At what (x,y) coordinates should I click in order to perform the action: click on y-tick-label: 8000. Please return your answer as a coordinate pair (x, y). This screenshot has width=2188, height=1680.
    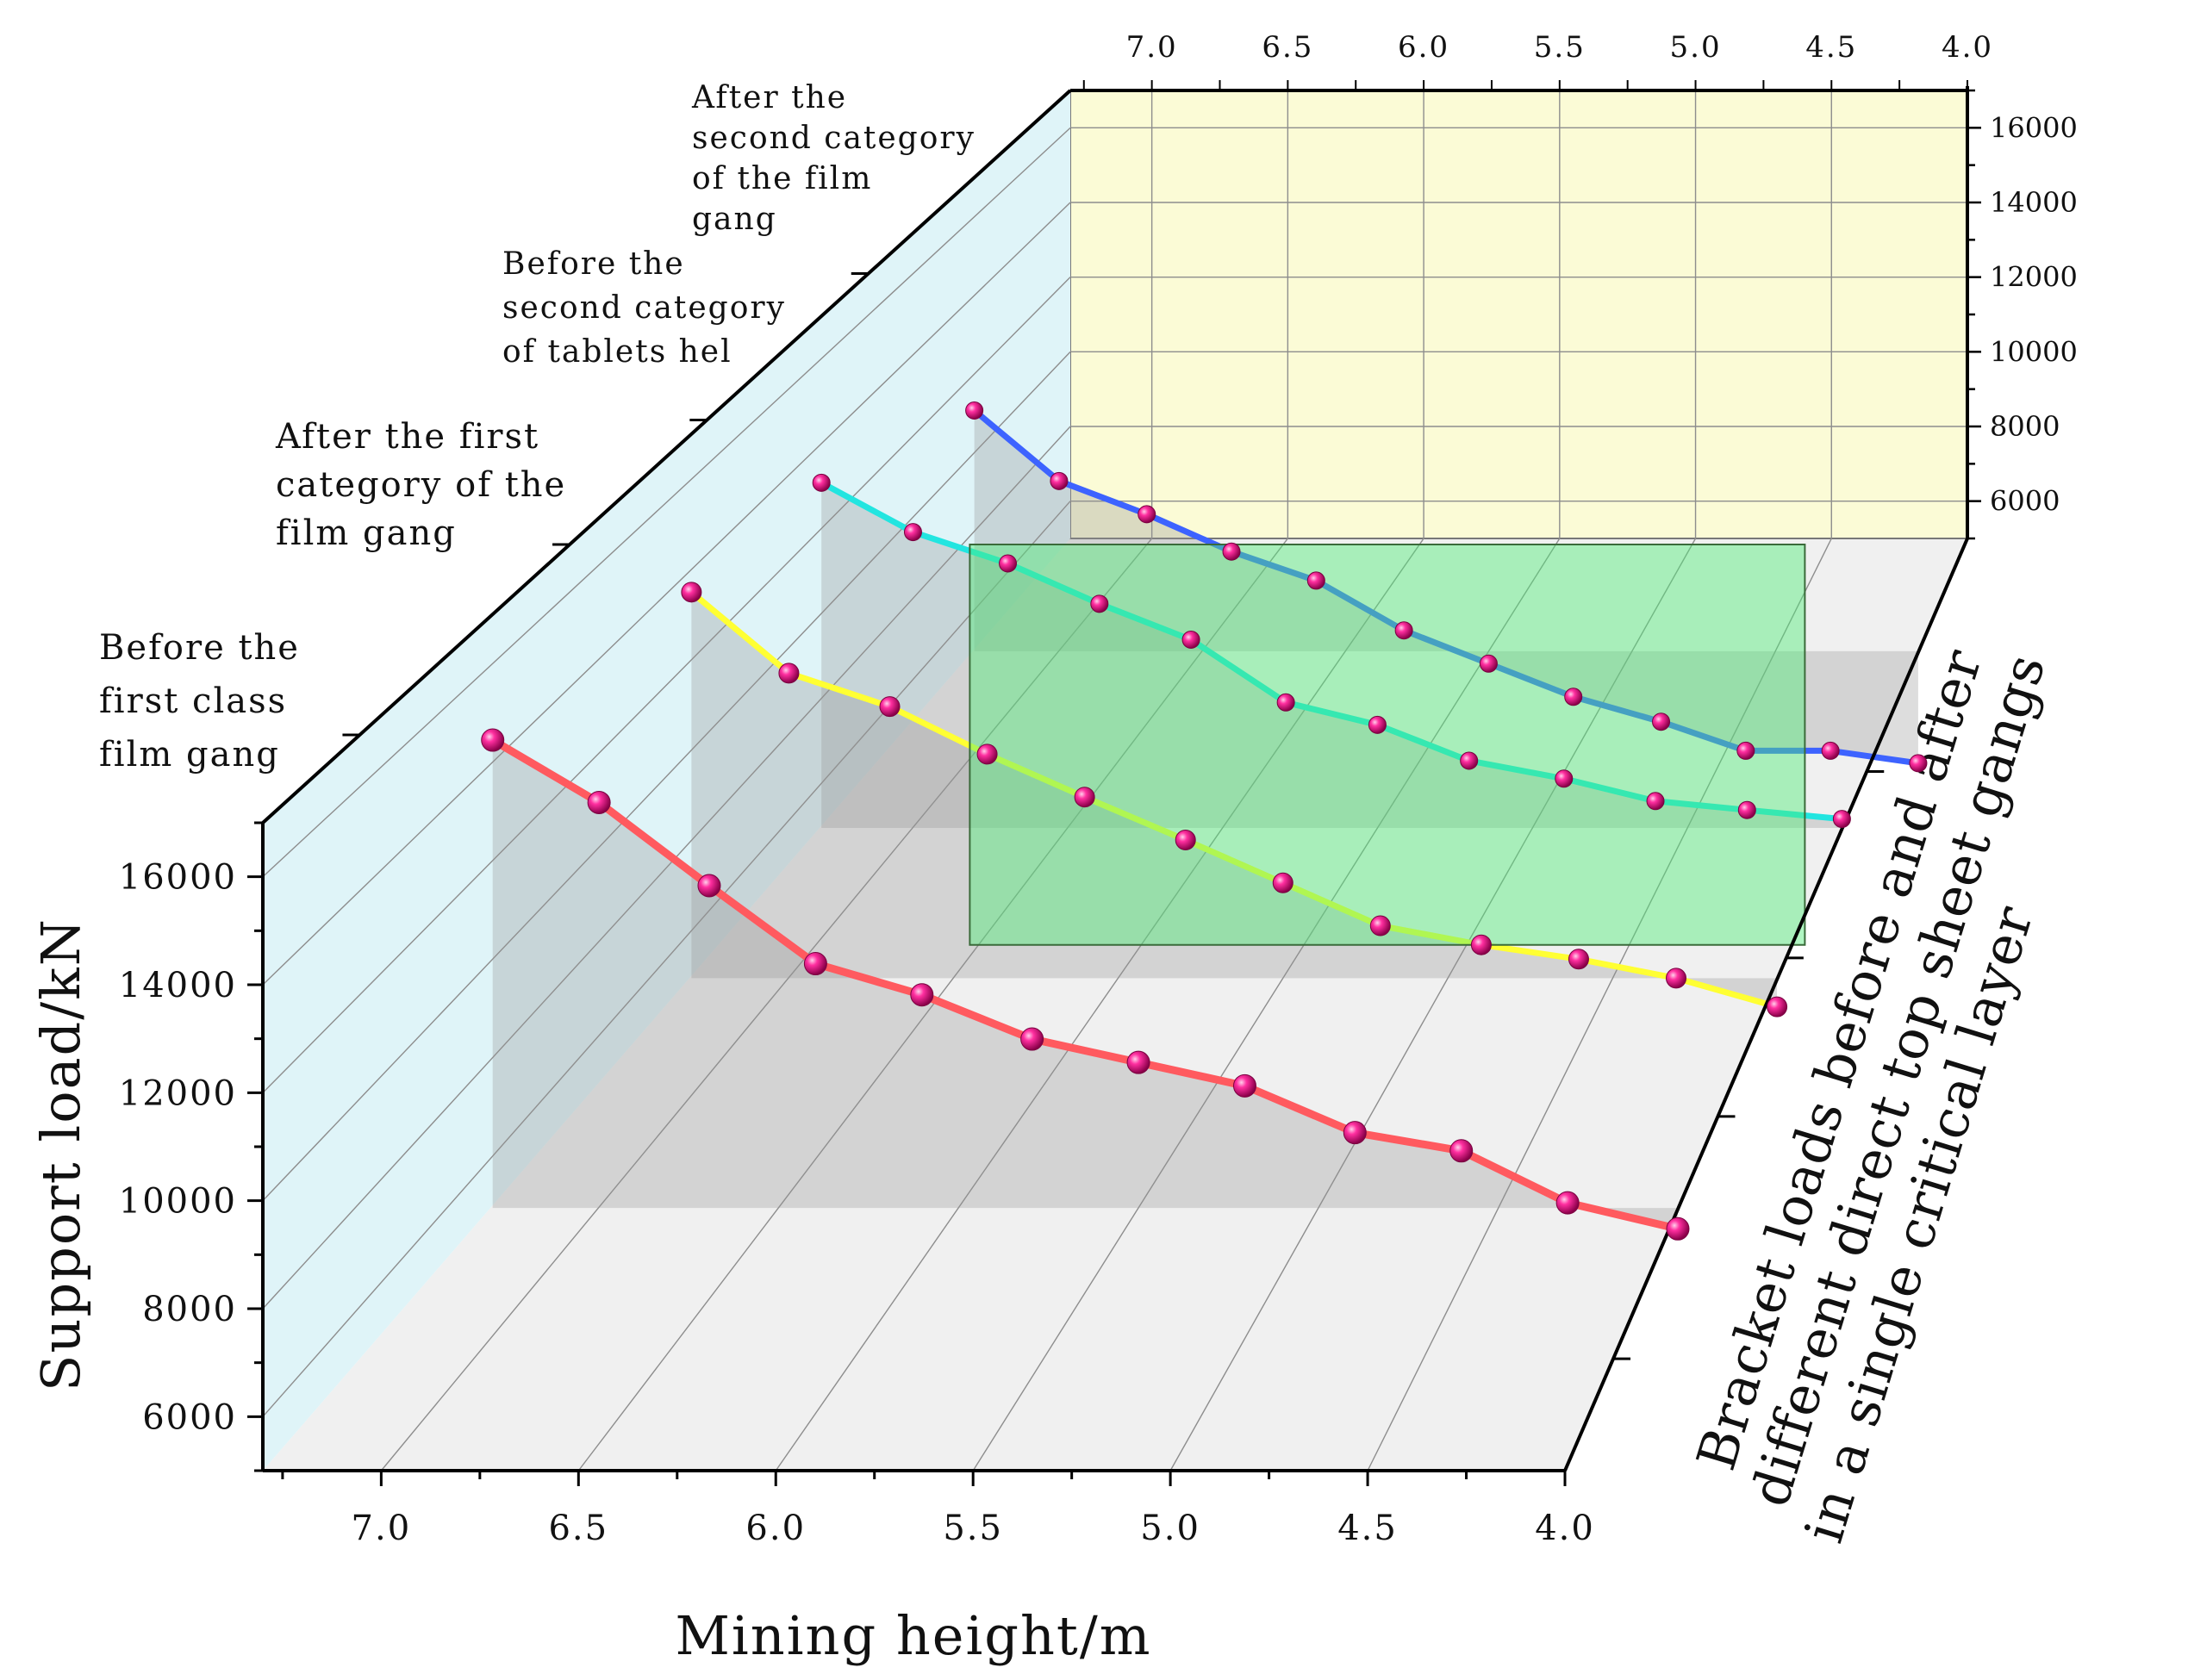
    Looking at the image, I should click on (189, 1310).